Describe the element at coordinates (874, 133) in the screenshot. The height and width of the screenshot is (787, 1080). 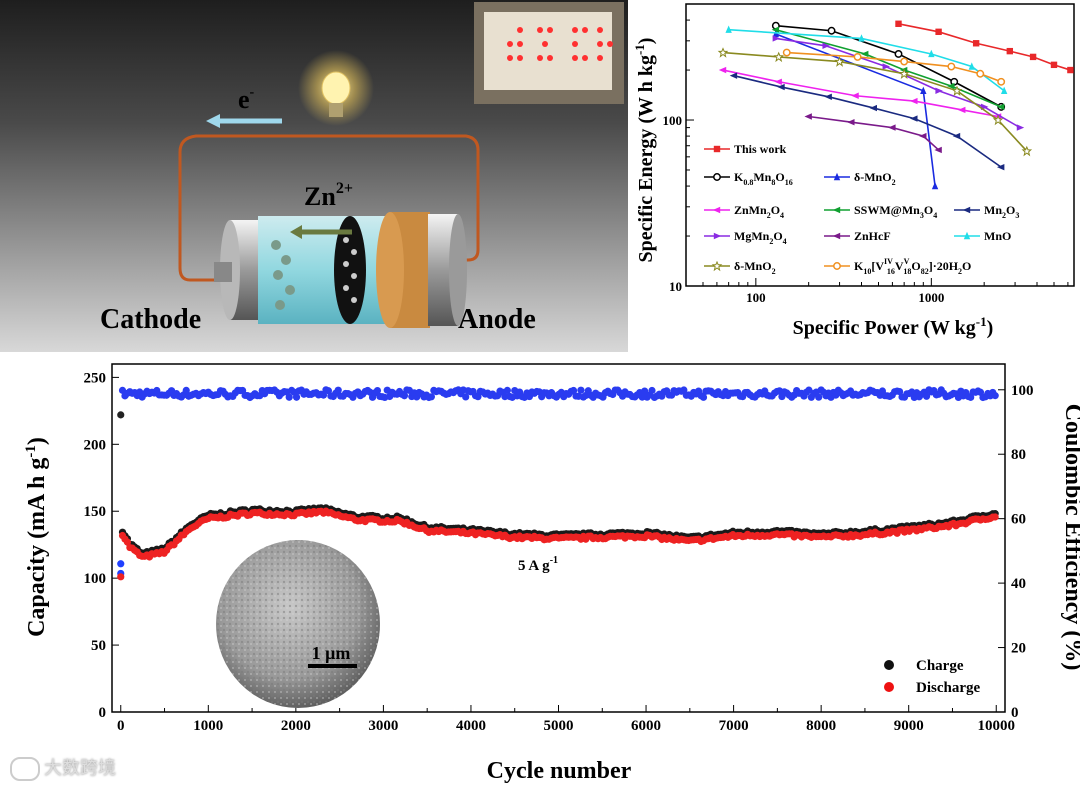
I see `ragone-series-7-line` at that location.